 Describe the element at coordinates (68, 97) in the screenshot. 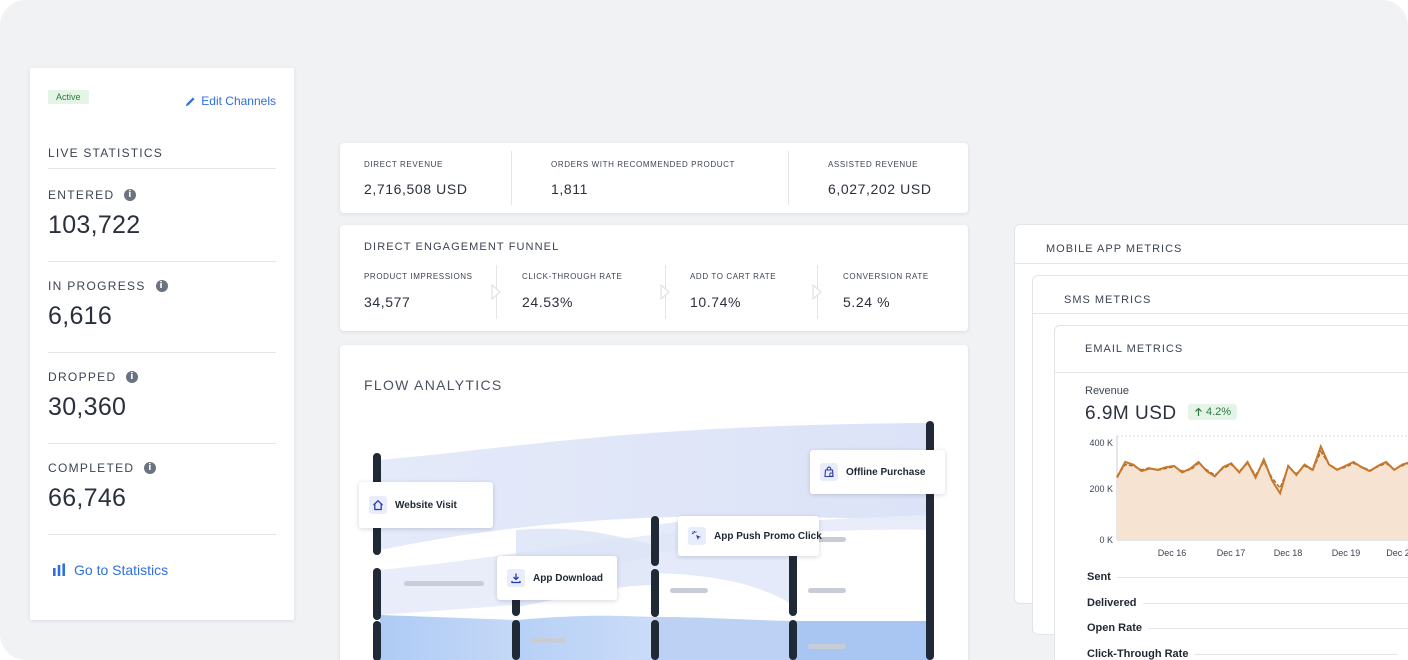

I see `status-badge: Active` at that location.